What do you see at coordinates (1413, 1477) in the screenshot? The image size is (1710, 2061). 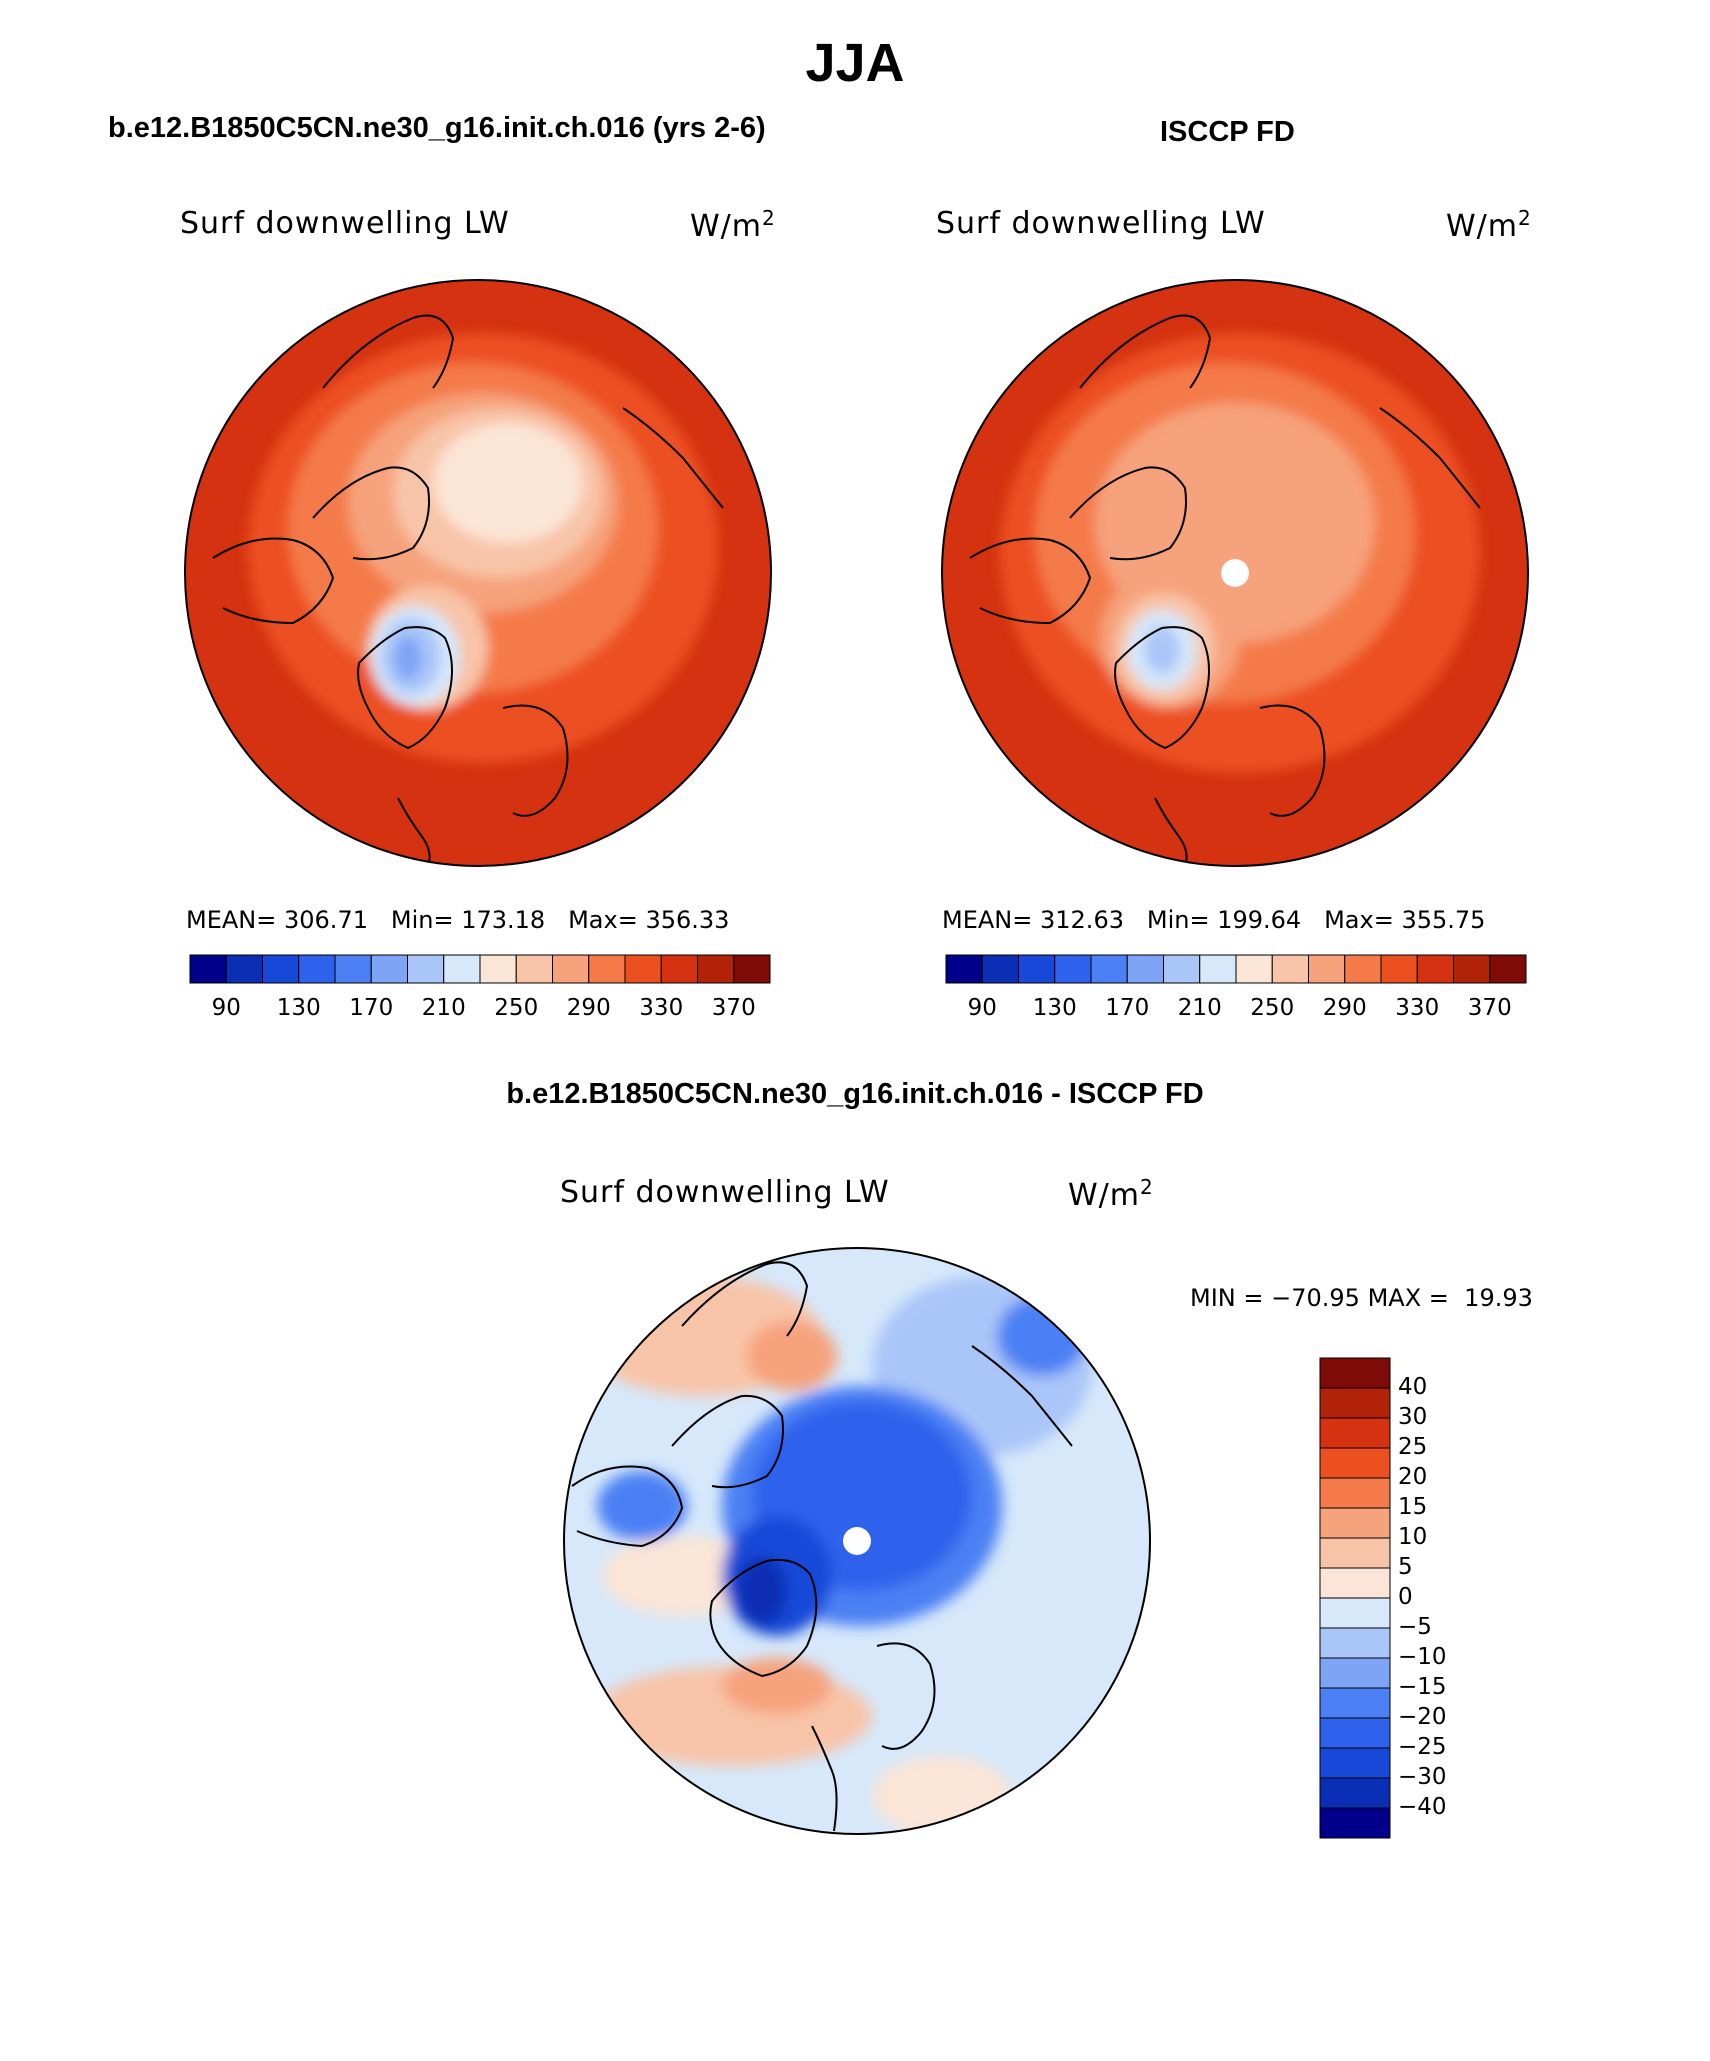 I see `colorbar-tick-label: 20` at bounding box center [1413, 1477].